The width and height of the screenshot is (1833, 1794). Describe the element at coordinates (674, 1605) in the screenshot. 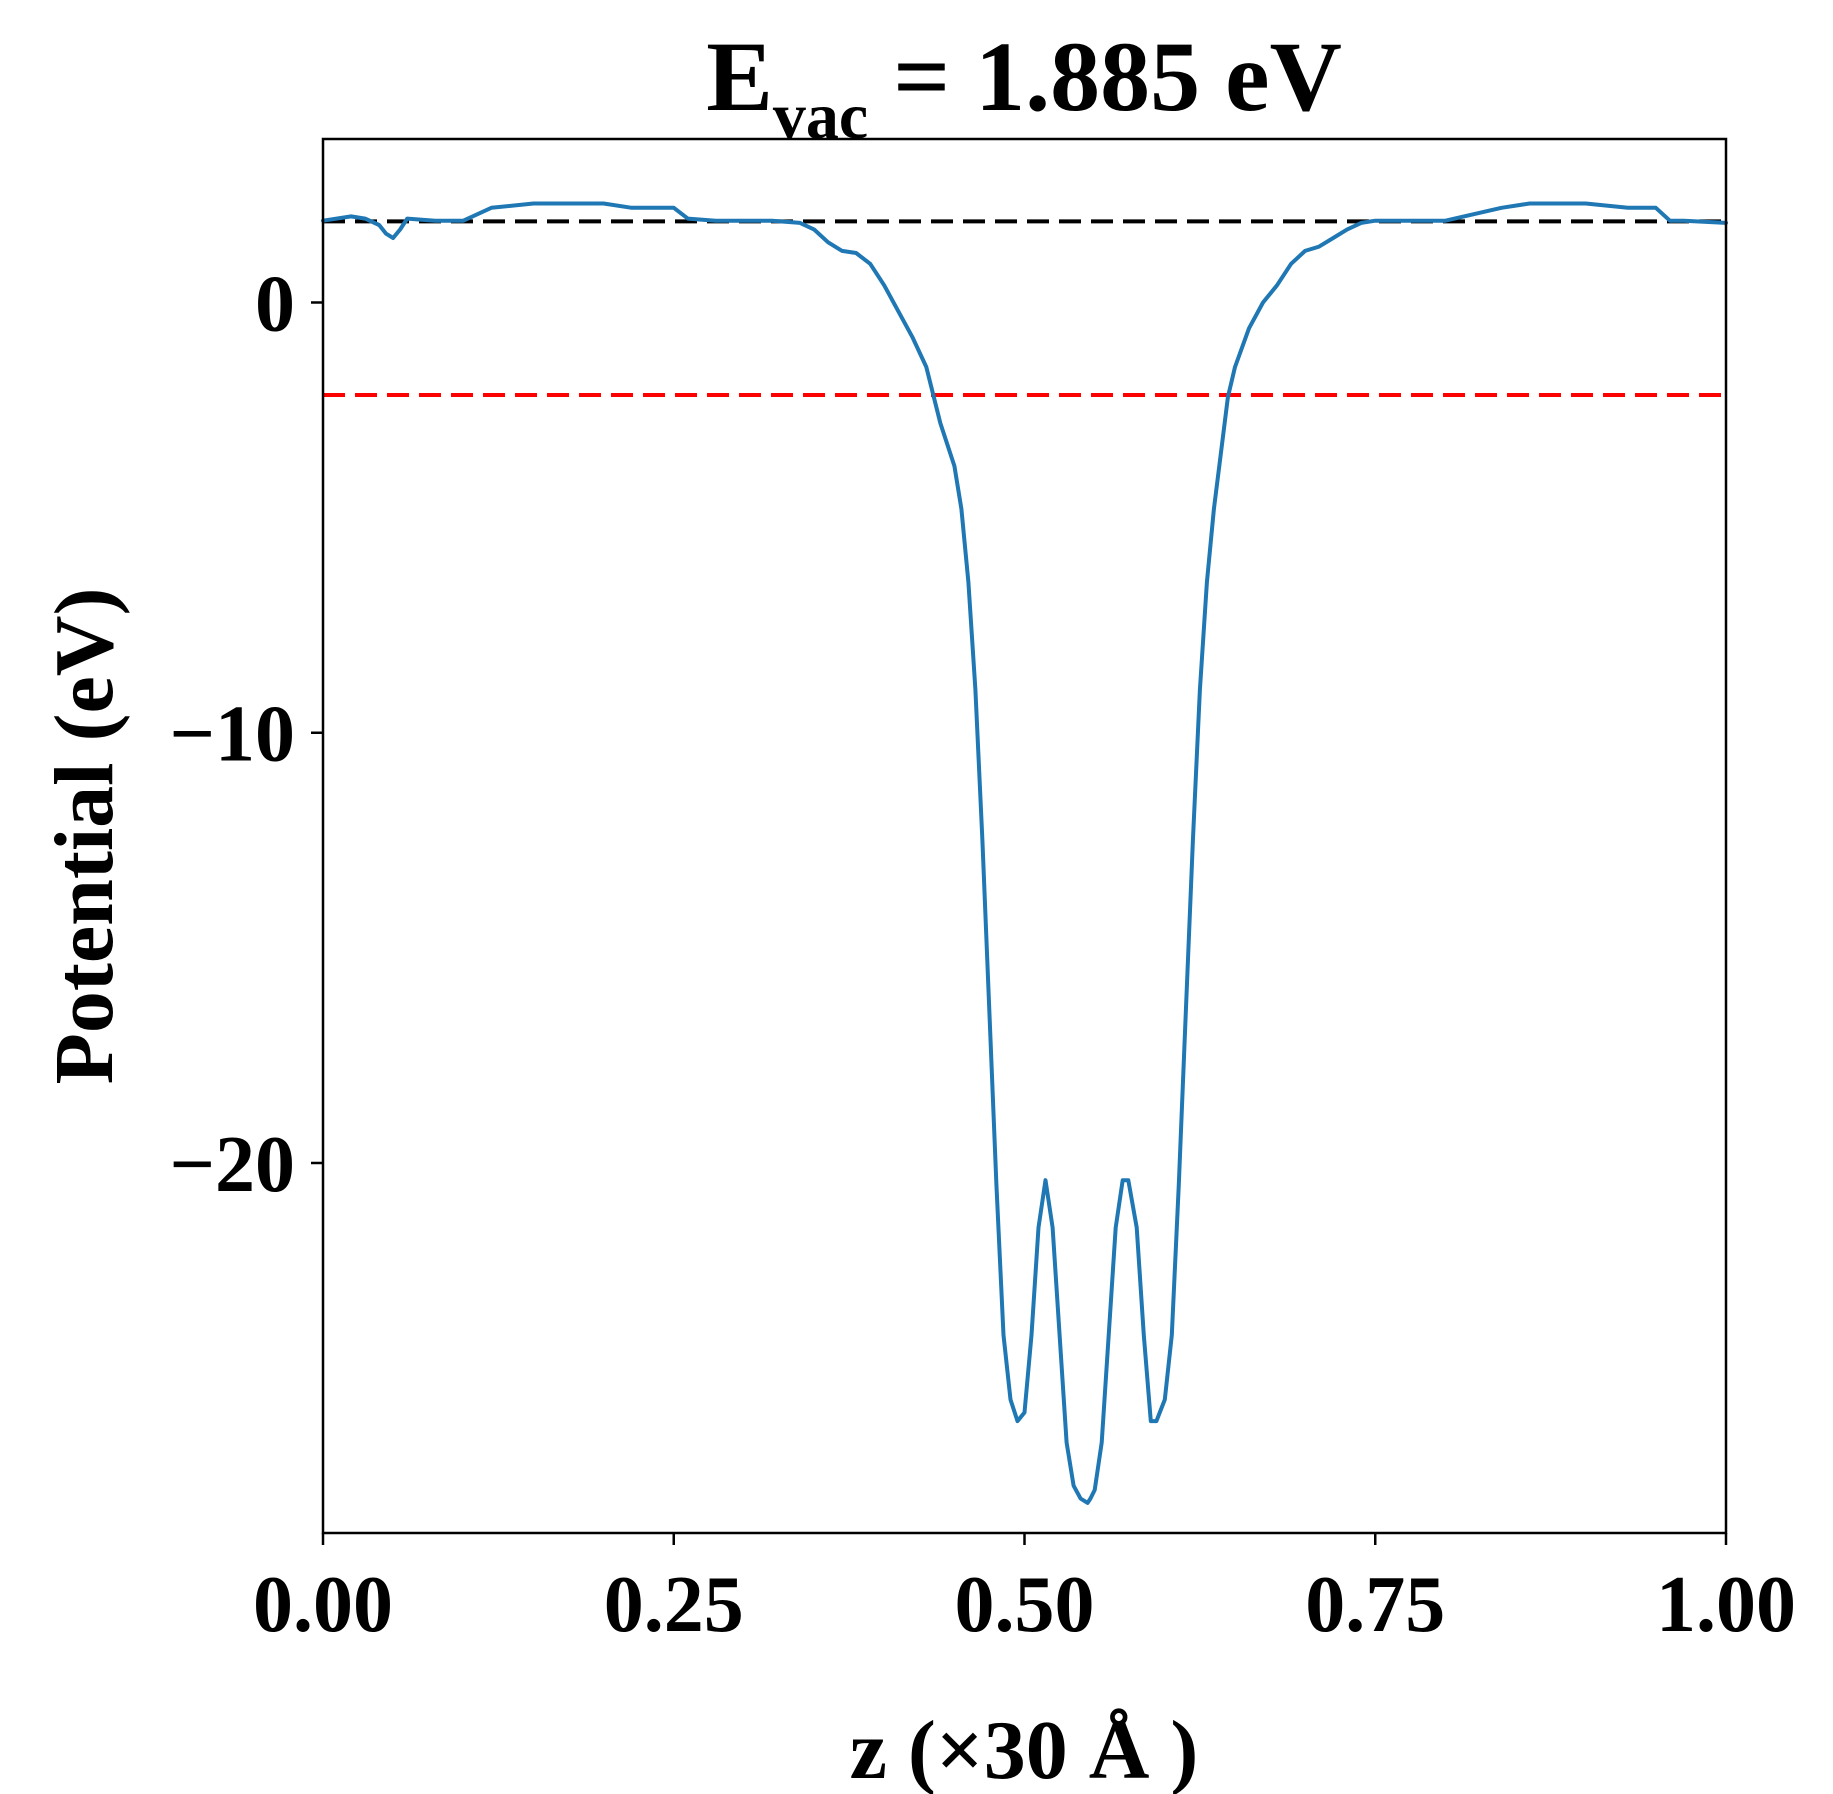

I see `x-tick-label: 0.25` at that location.